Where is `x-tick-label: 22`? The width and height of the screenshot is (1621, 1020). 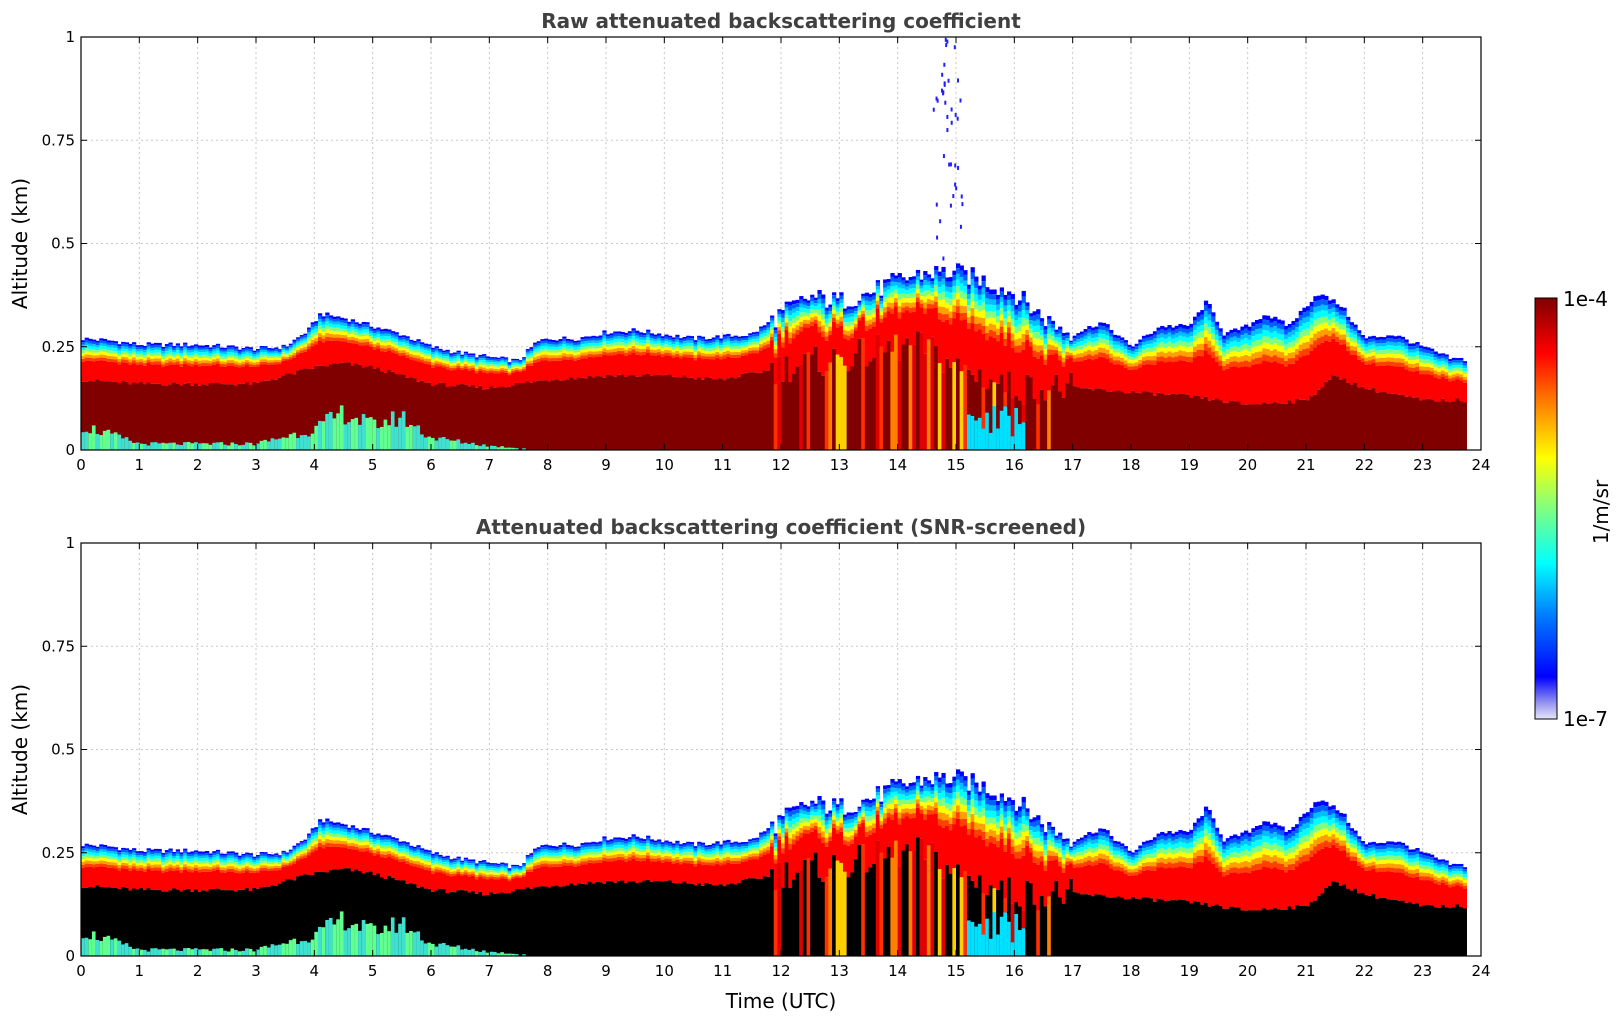
x-tick-label: 22 is located at coordinates (1364, 971).